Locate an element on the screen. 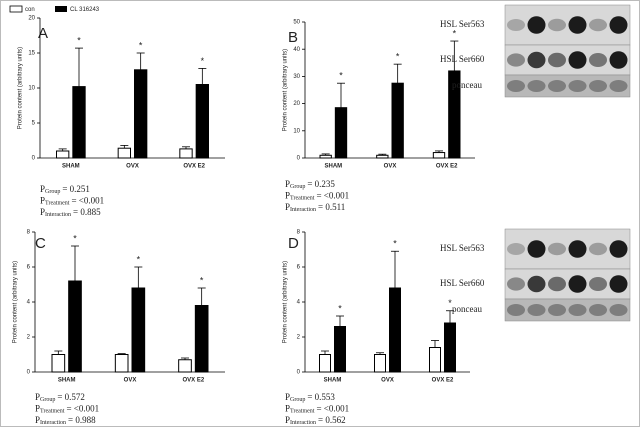 Image resolution: width=640 pixels, height=432 pixels. p-text: = 0.988 is located at coordinates (82, 420).